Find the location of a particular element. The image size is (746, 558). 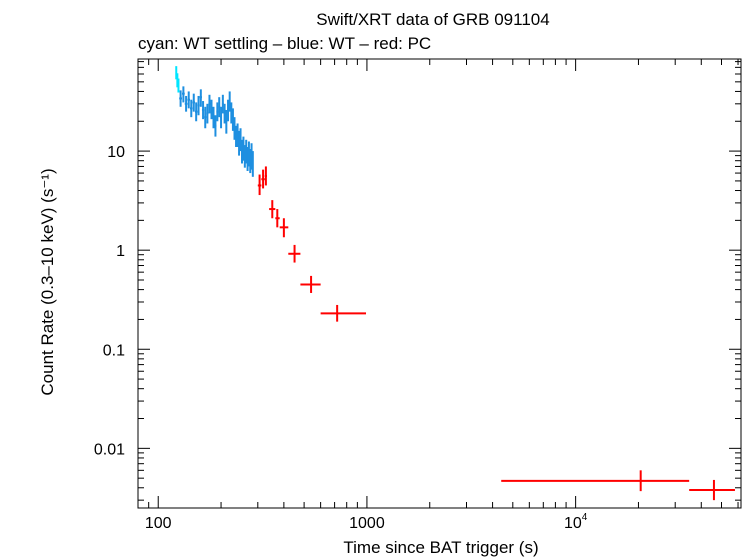

x-axis-label: Time since BAT trigger (s) is located at coordinates (440, 547).